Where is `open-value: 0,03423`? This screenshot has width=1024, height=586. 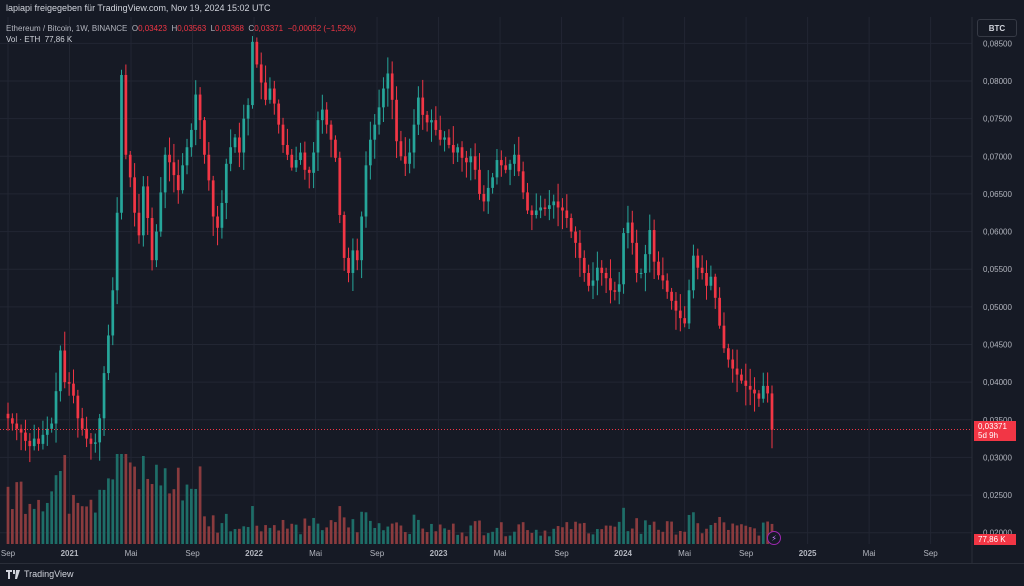 open-value: 0,03423 is located at coordinates (152, 28).